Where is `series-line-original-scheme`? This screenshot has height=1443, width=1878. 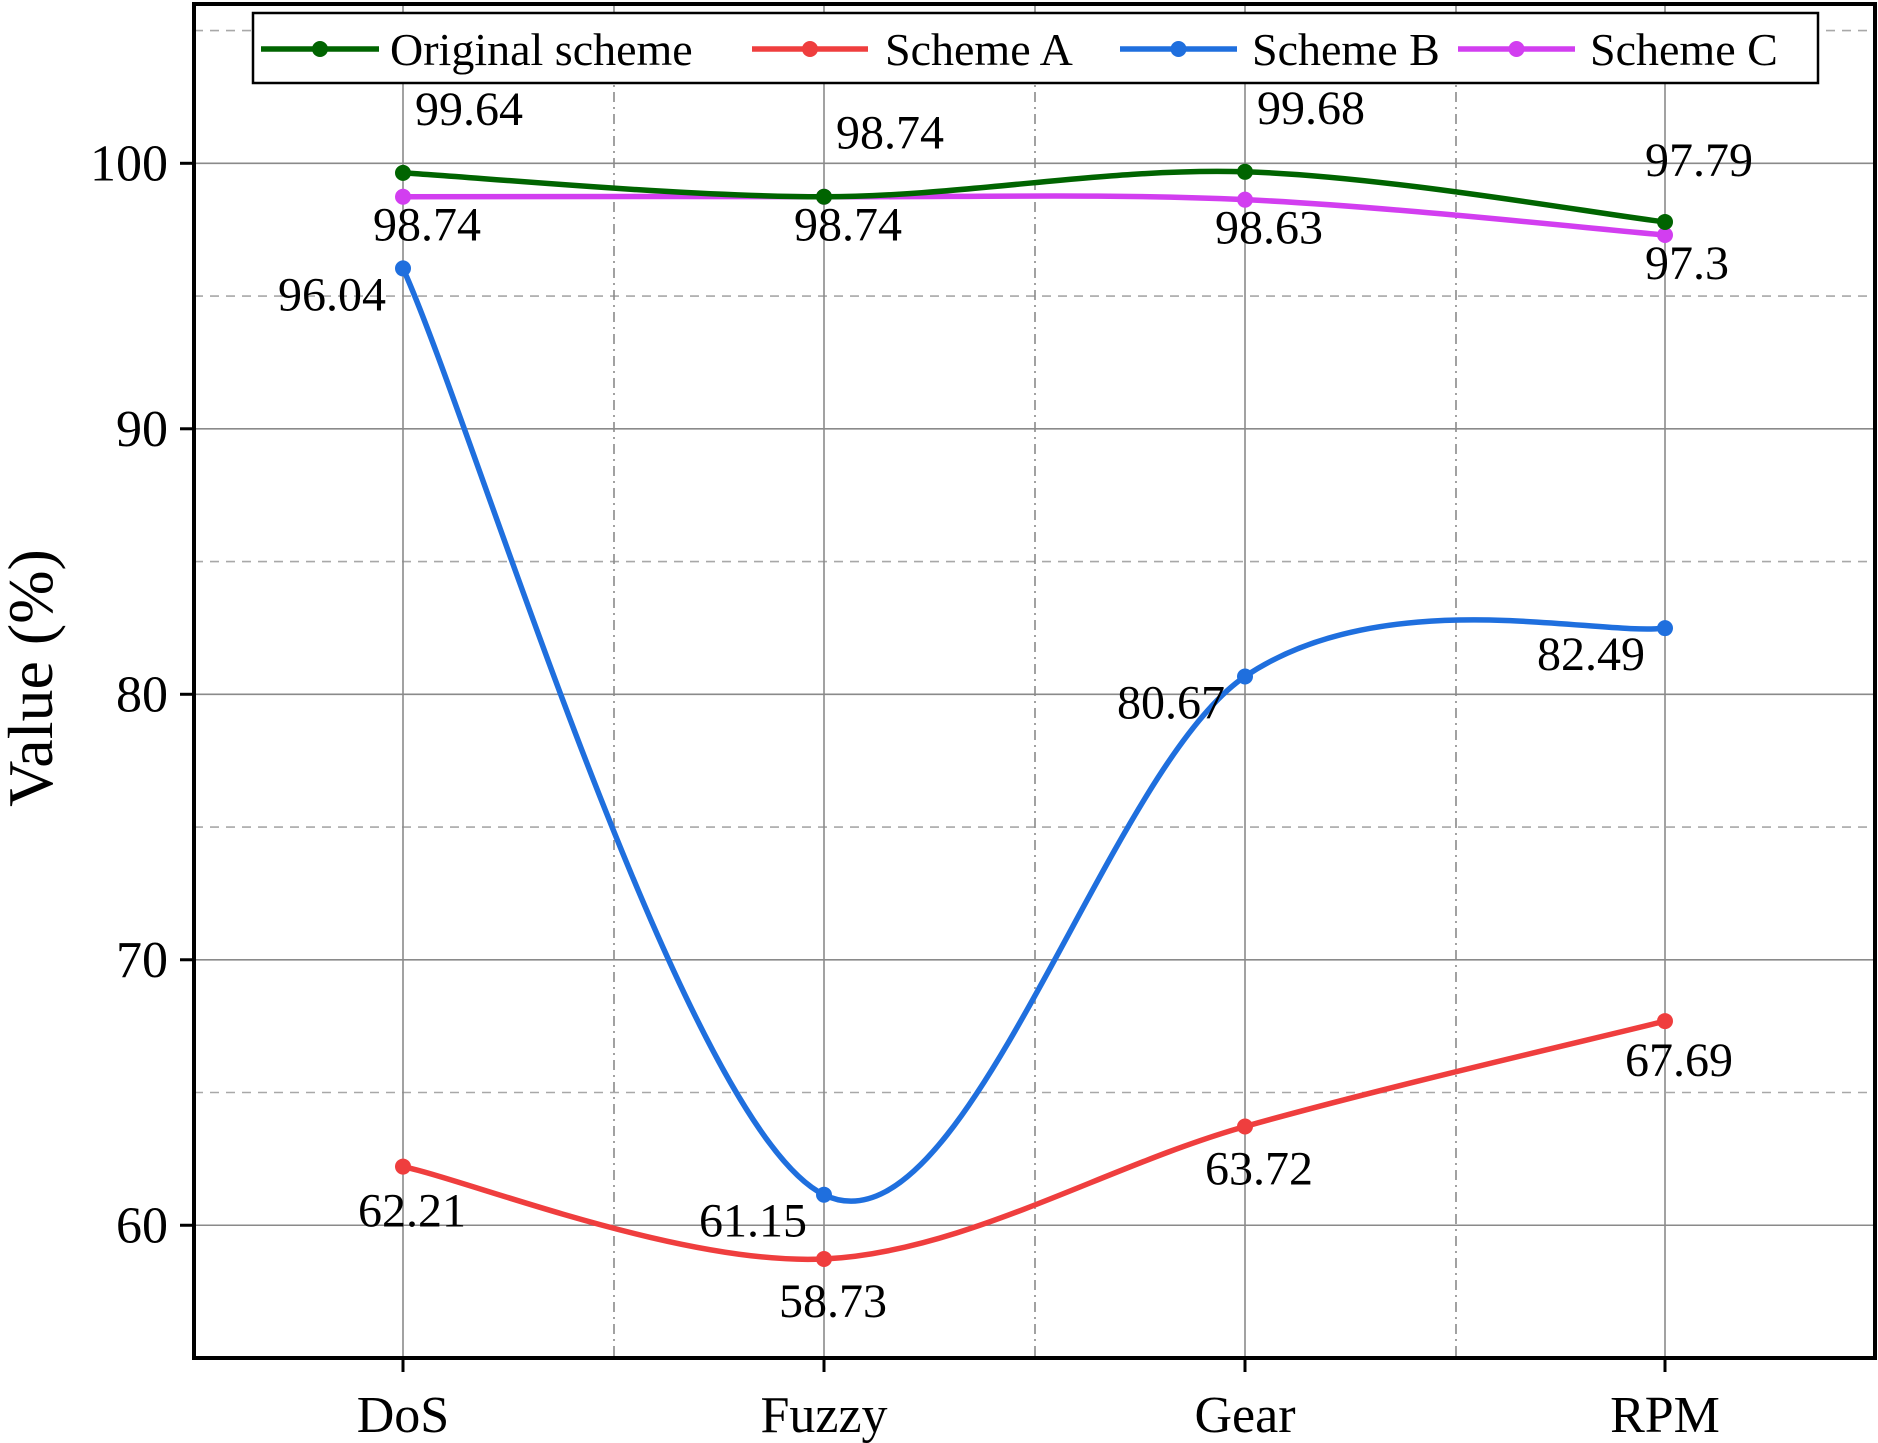
series-line-original-scheme is located at coordinates (1034, 196).